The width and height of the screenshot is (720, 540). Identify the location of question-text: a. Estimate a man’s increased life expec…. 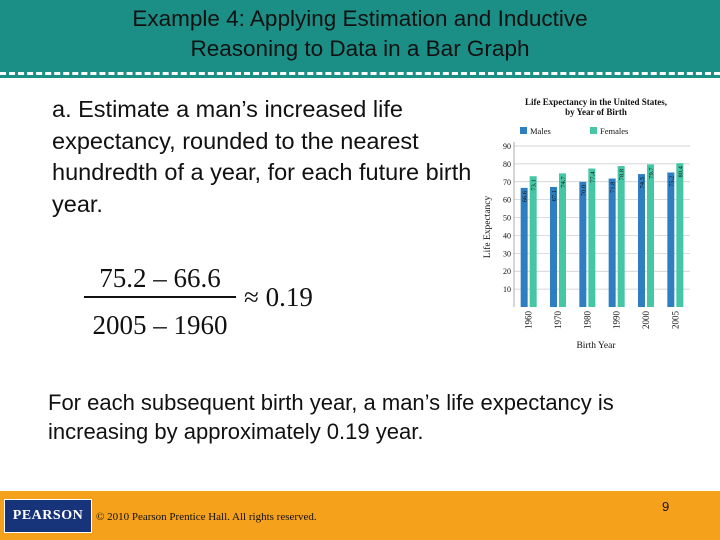
(262, 156).